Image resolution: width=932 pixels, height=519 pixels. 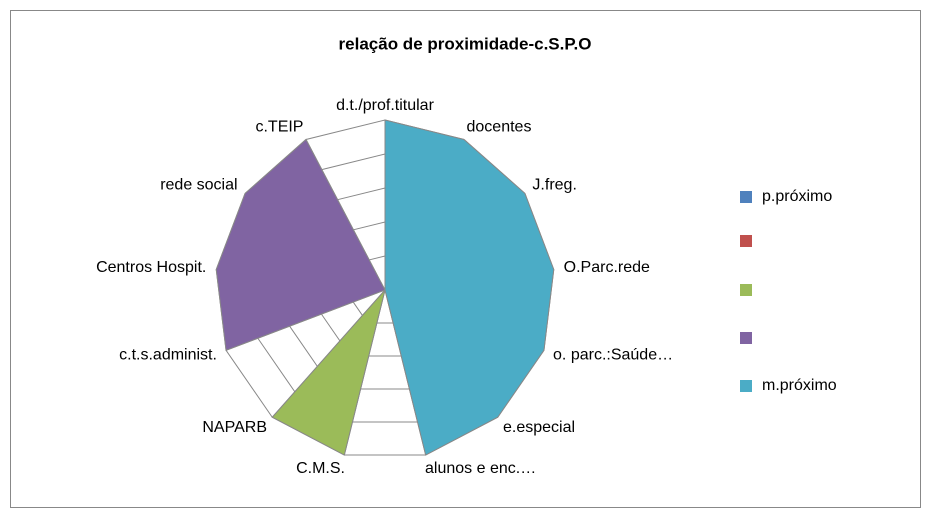 What do you see at coordinates (539, 427) in the screenshot?
I see `category-label: e.especial` at bounding box center [539, 427].